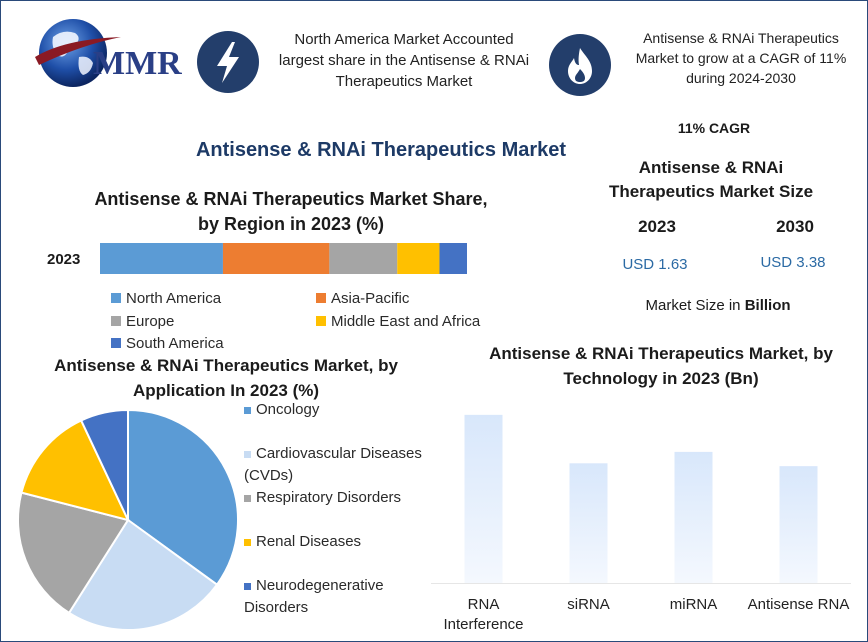 The height and width of the screenshot is (642, 868). Describe the element at coordinates (793, 262) in the screenshot. I see `value-2030: USD 3.38` at that location.